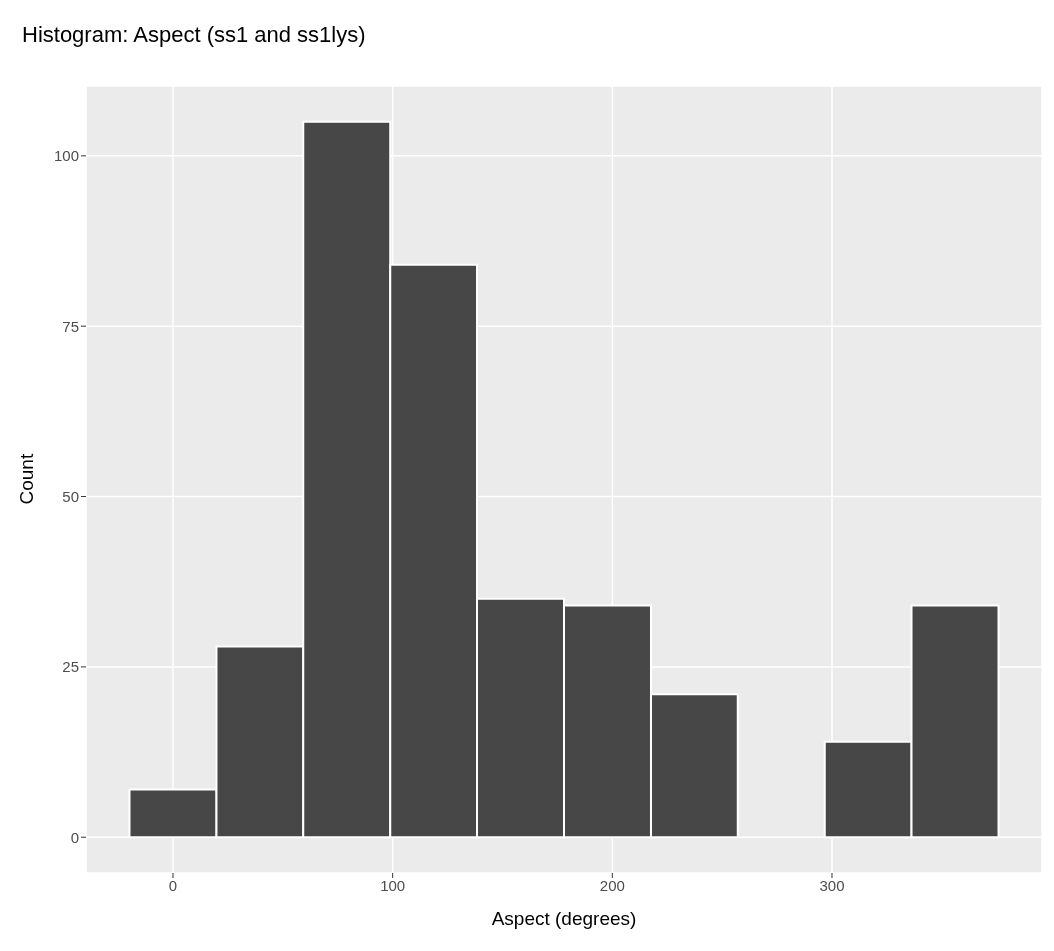 The image size is (1054, 951). Describe the element at coordinates (194, 35) in the screenshot. I see `chart-title: Histogram: Aspect (ss1 and ss1lys)` at that location.